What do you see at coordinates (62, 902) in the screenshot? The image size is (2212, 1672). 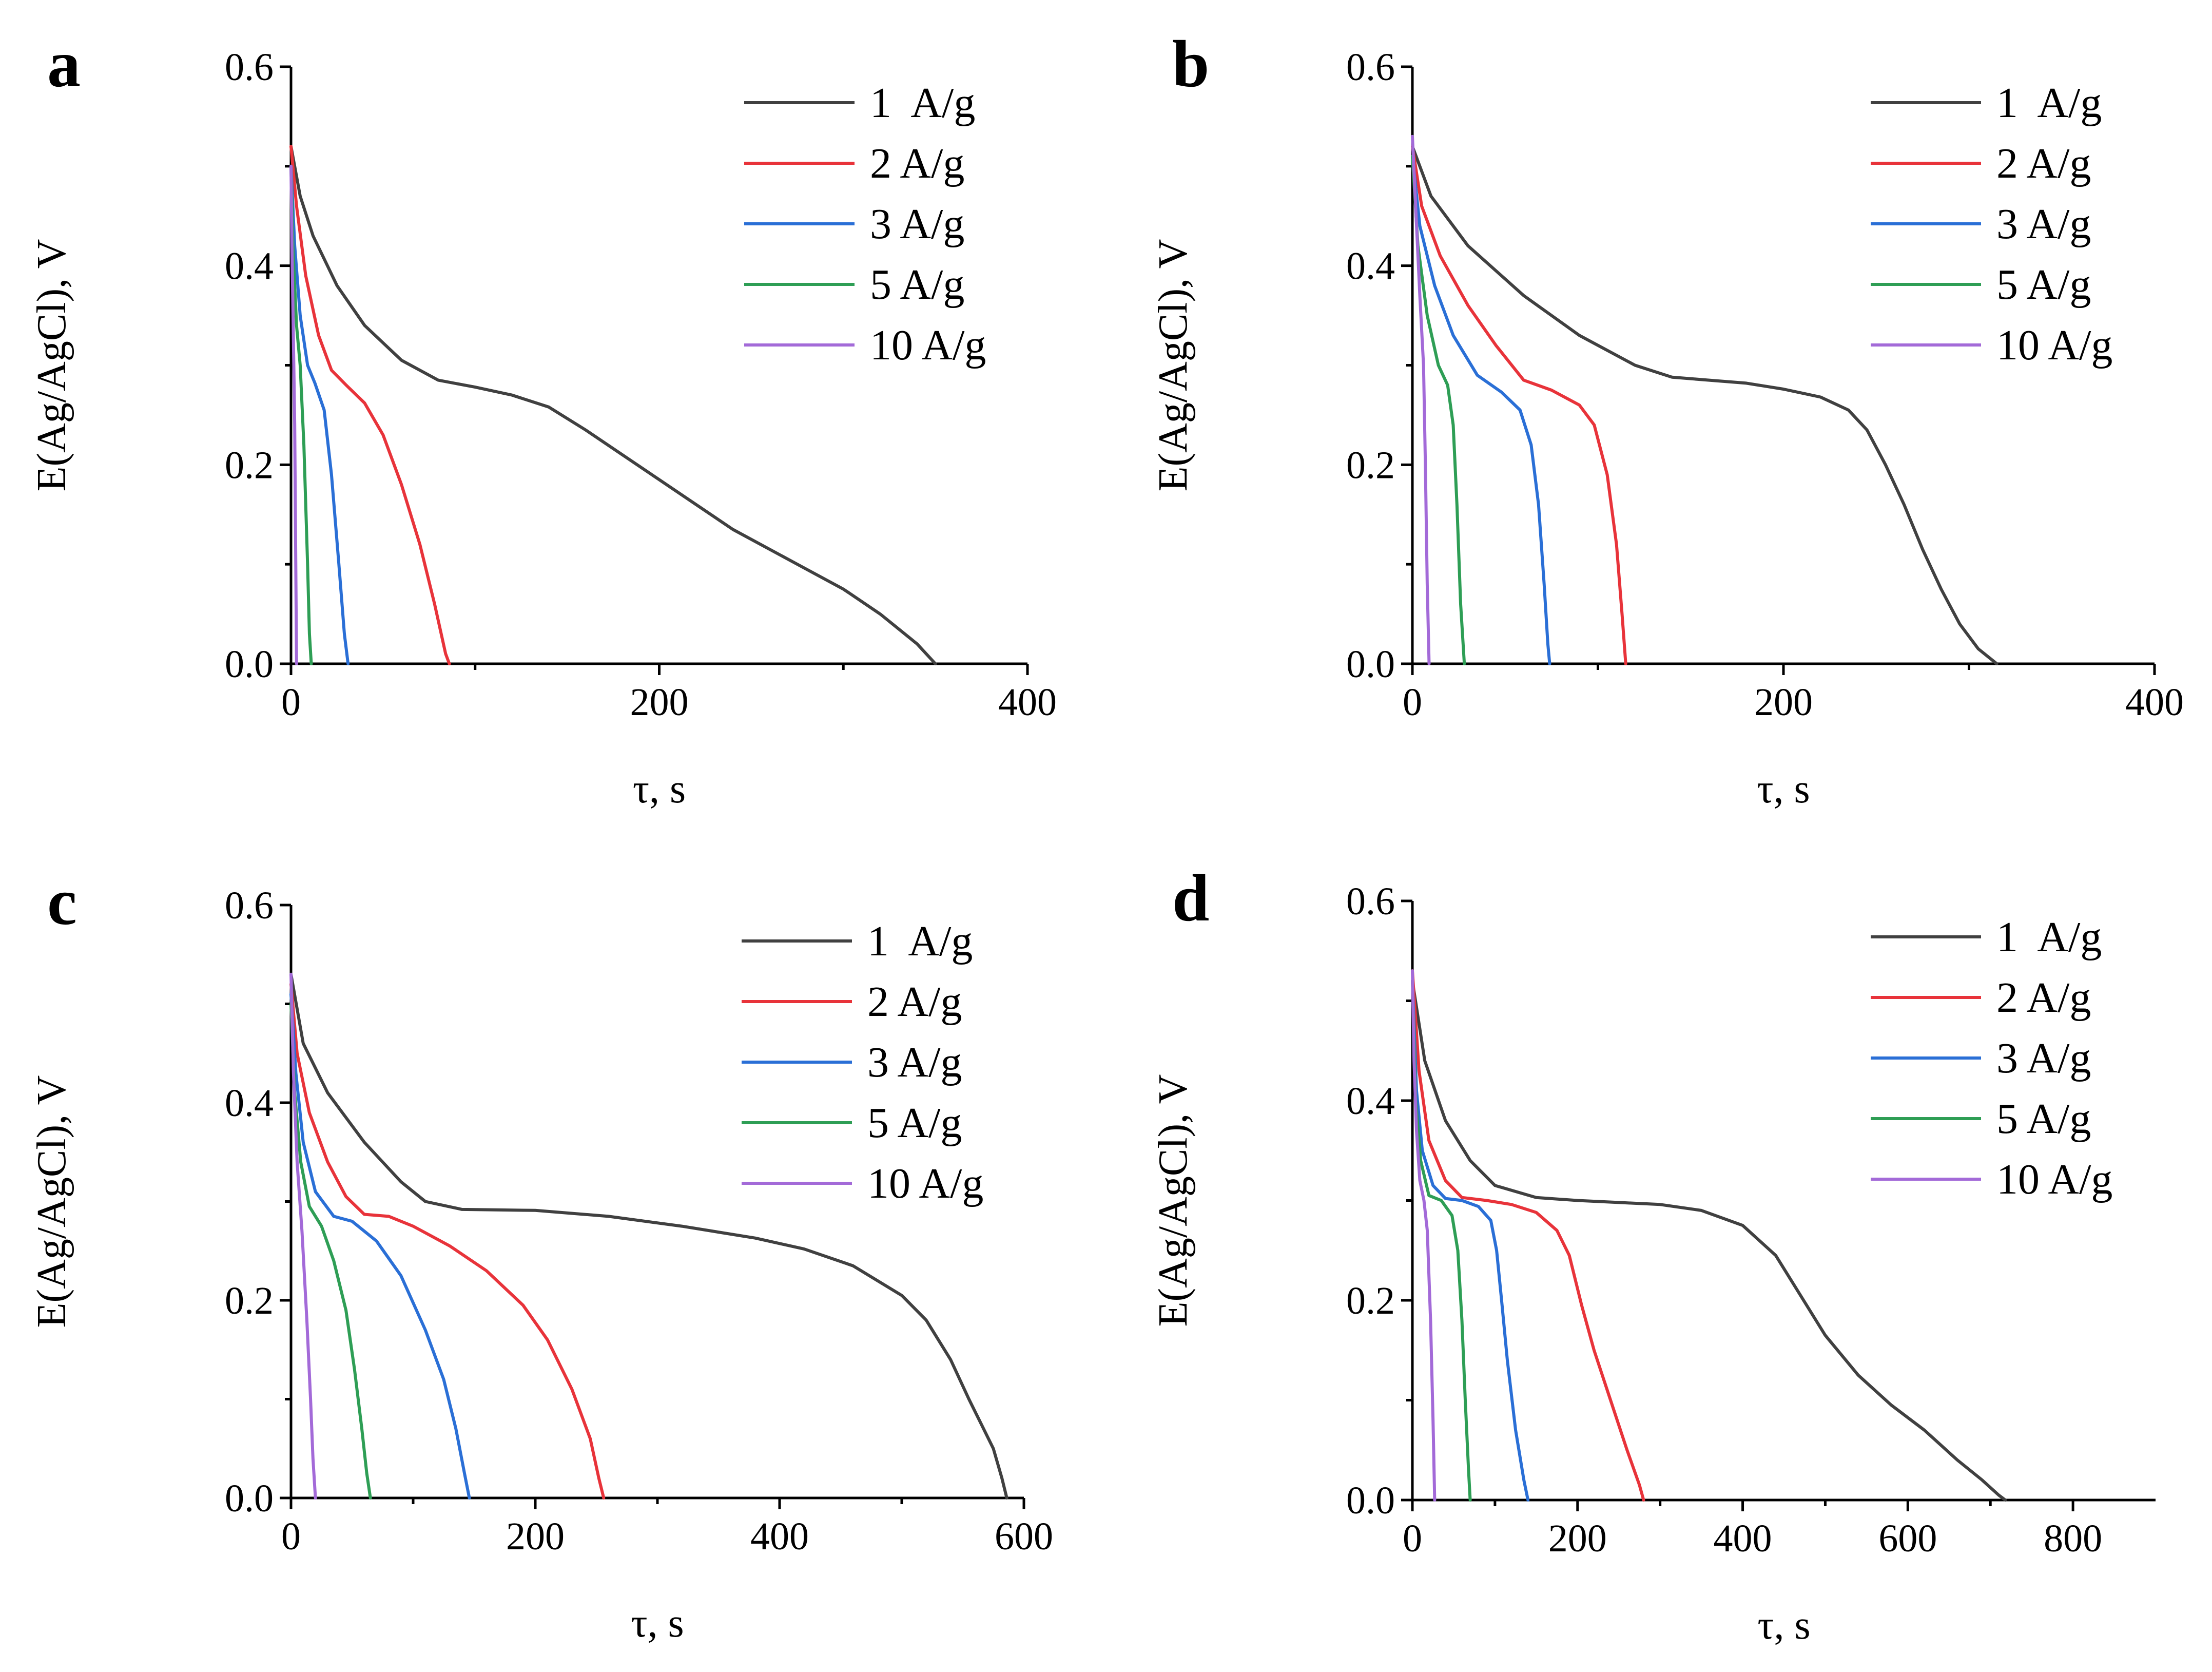 I see `panel-label: c` at bounding box center [62, 902].